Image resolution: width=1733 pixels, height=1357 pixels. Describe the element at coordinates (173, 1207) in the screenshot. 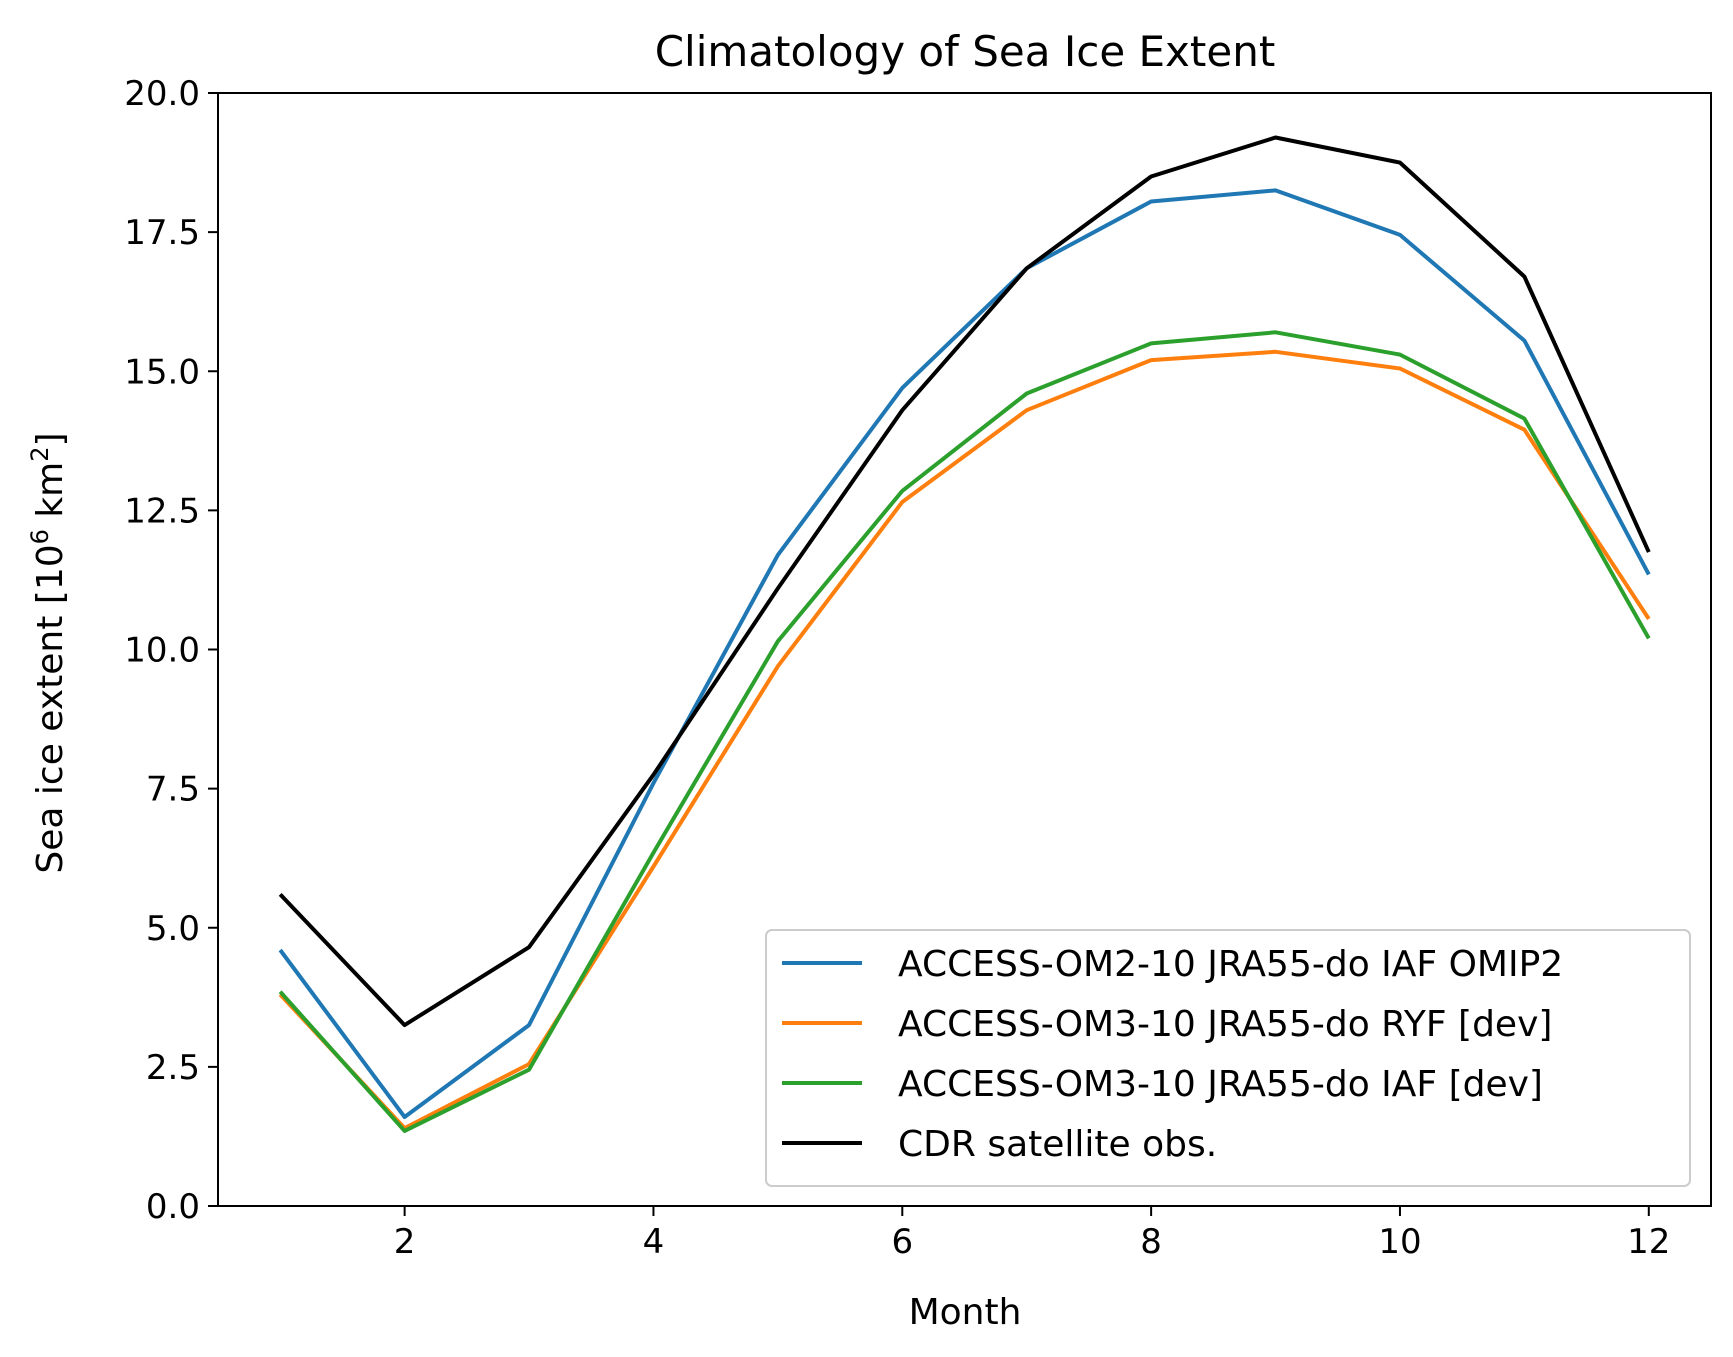

I see `y-tick-label: 0.0` at that location.